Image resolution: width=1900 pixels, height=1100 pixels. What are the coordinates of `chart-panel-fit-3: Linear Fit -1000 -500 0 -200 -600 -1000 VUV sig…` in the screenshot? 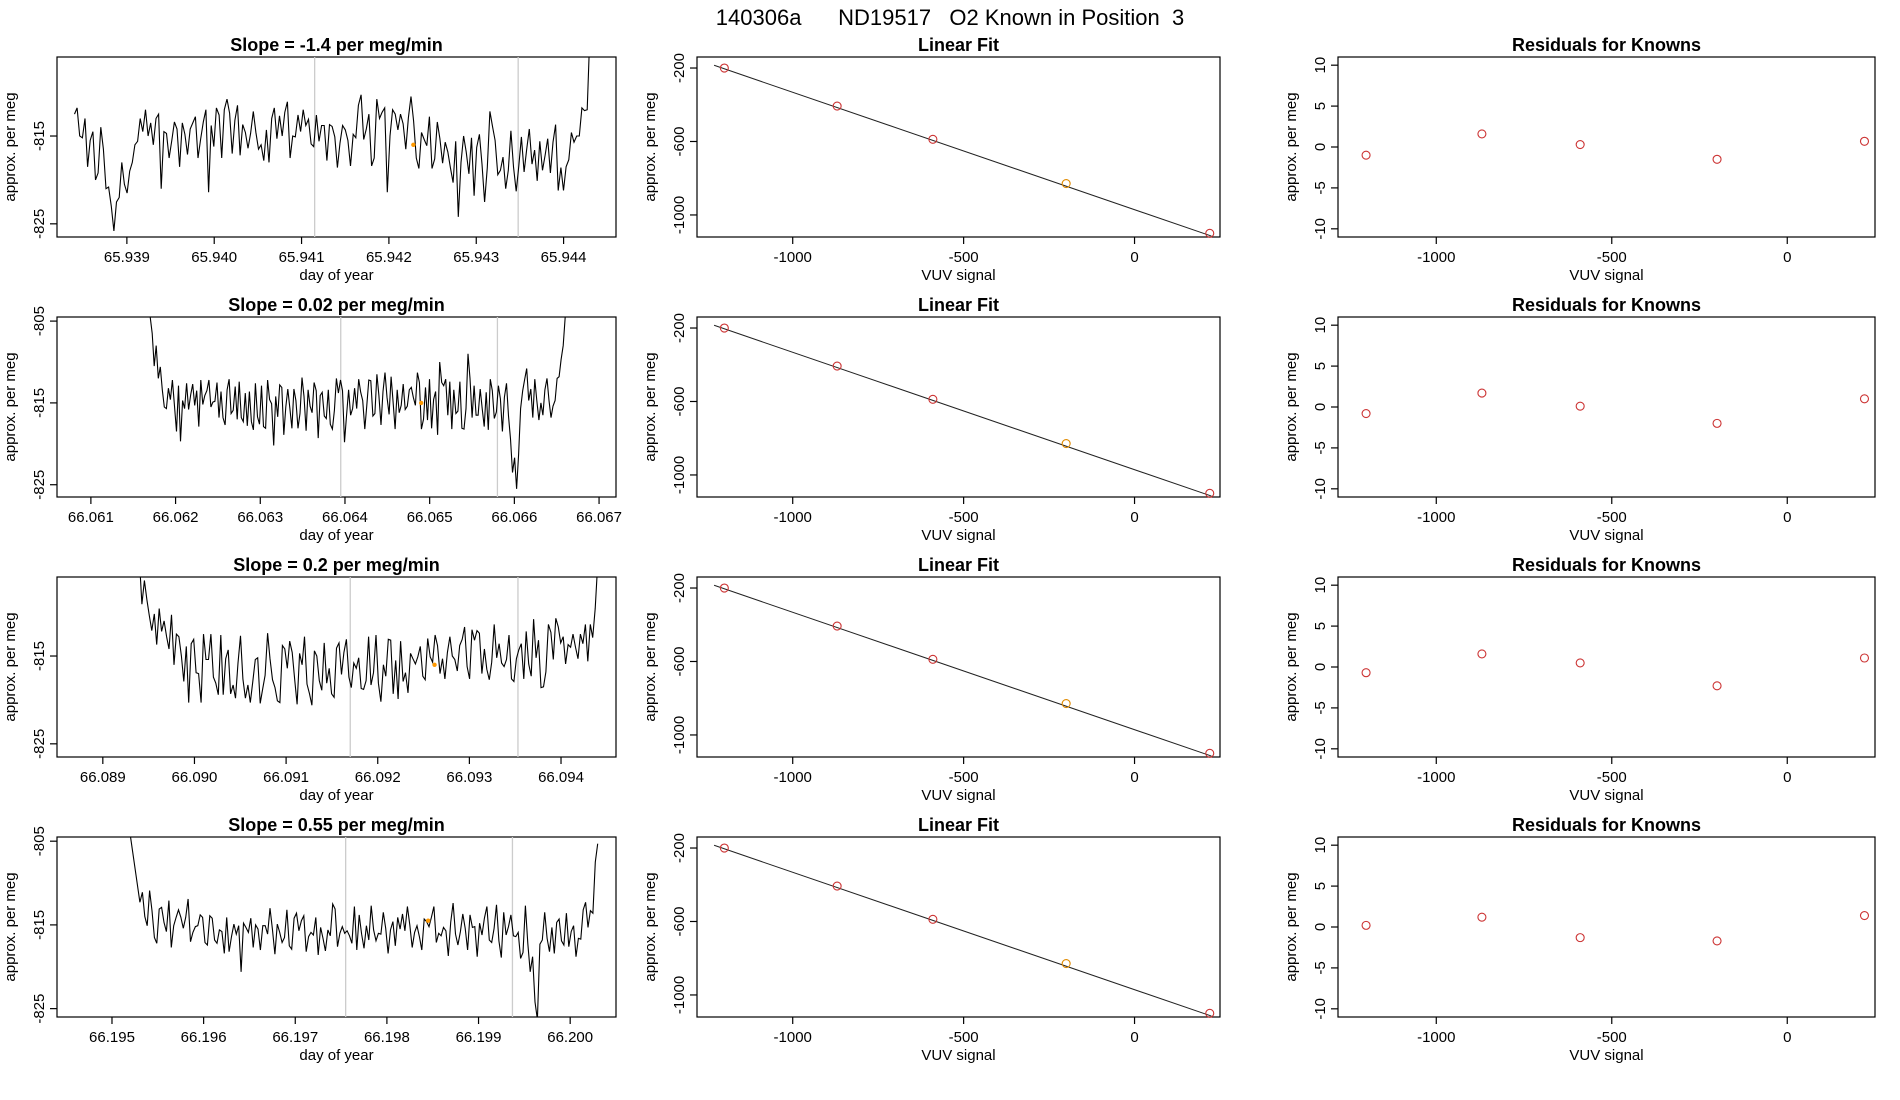 It's located at (931, 939).